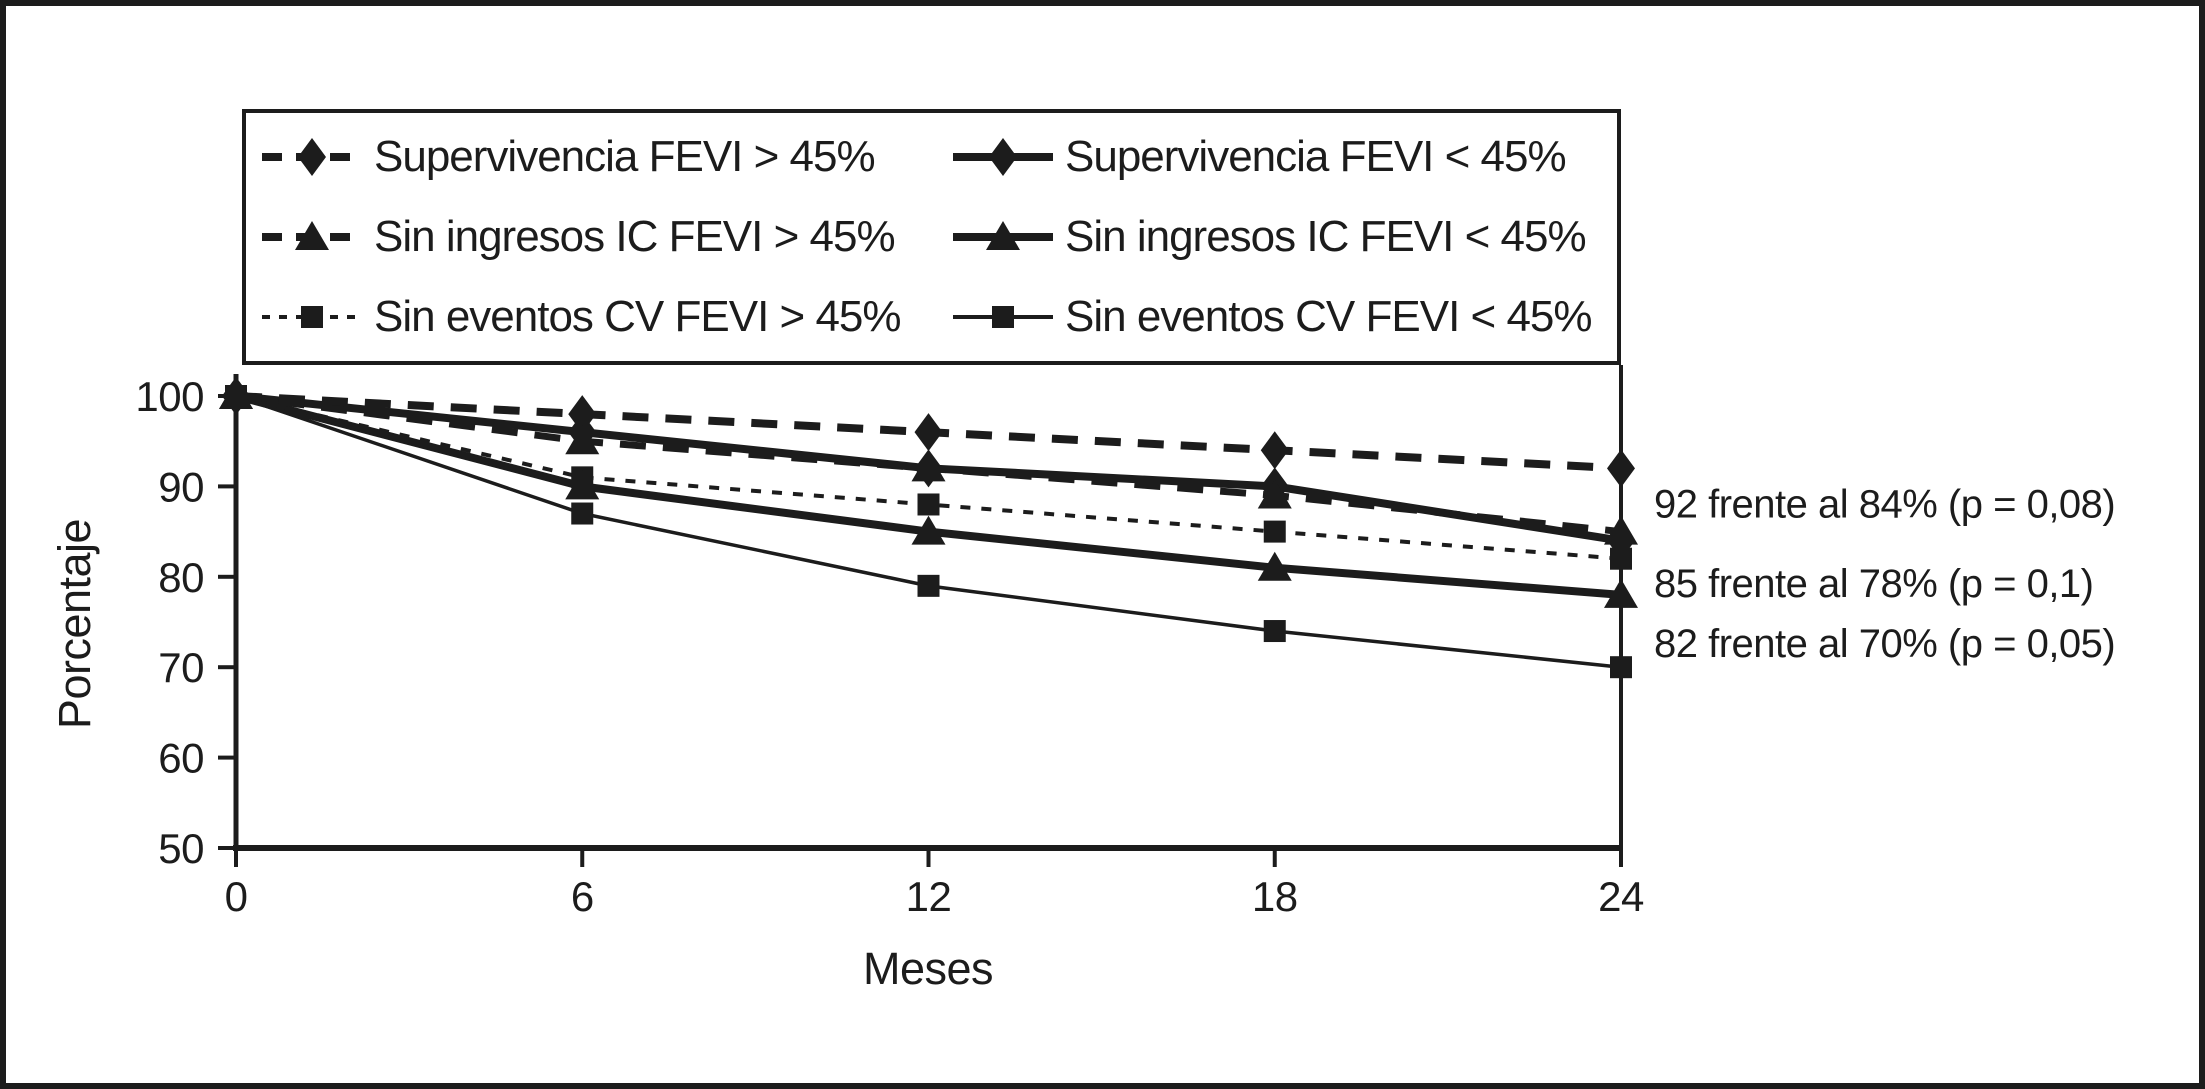 The width and height of the screenshot is (2205, 1089). I want to click on x-tick-label: 12, so click(929, 896).